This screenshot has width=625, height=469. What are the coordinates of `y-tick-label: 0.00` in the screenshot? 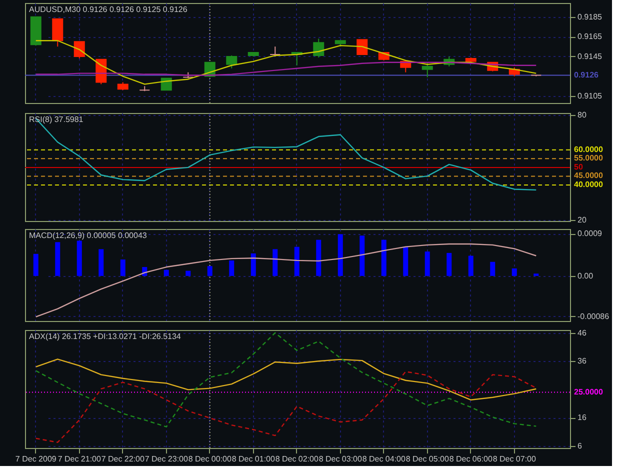 It's located at (586, 275).